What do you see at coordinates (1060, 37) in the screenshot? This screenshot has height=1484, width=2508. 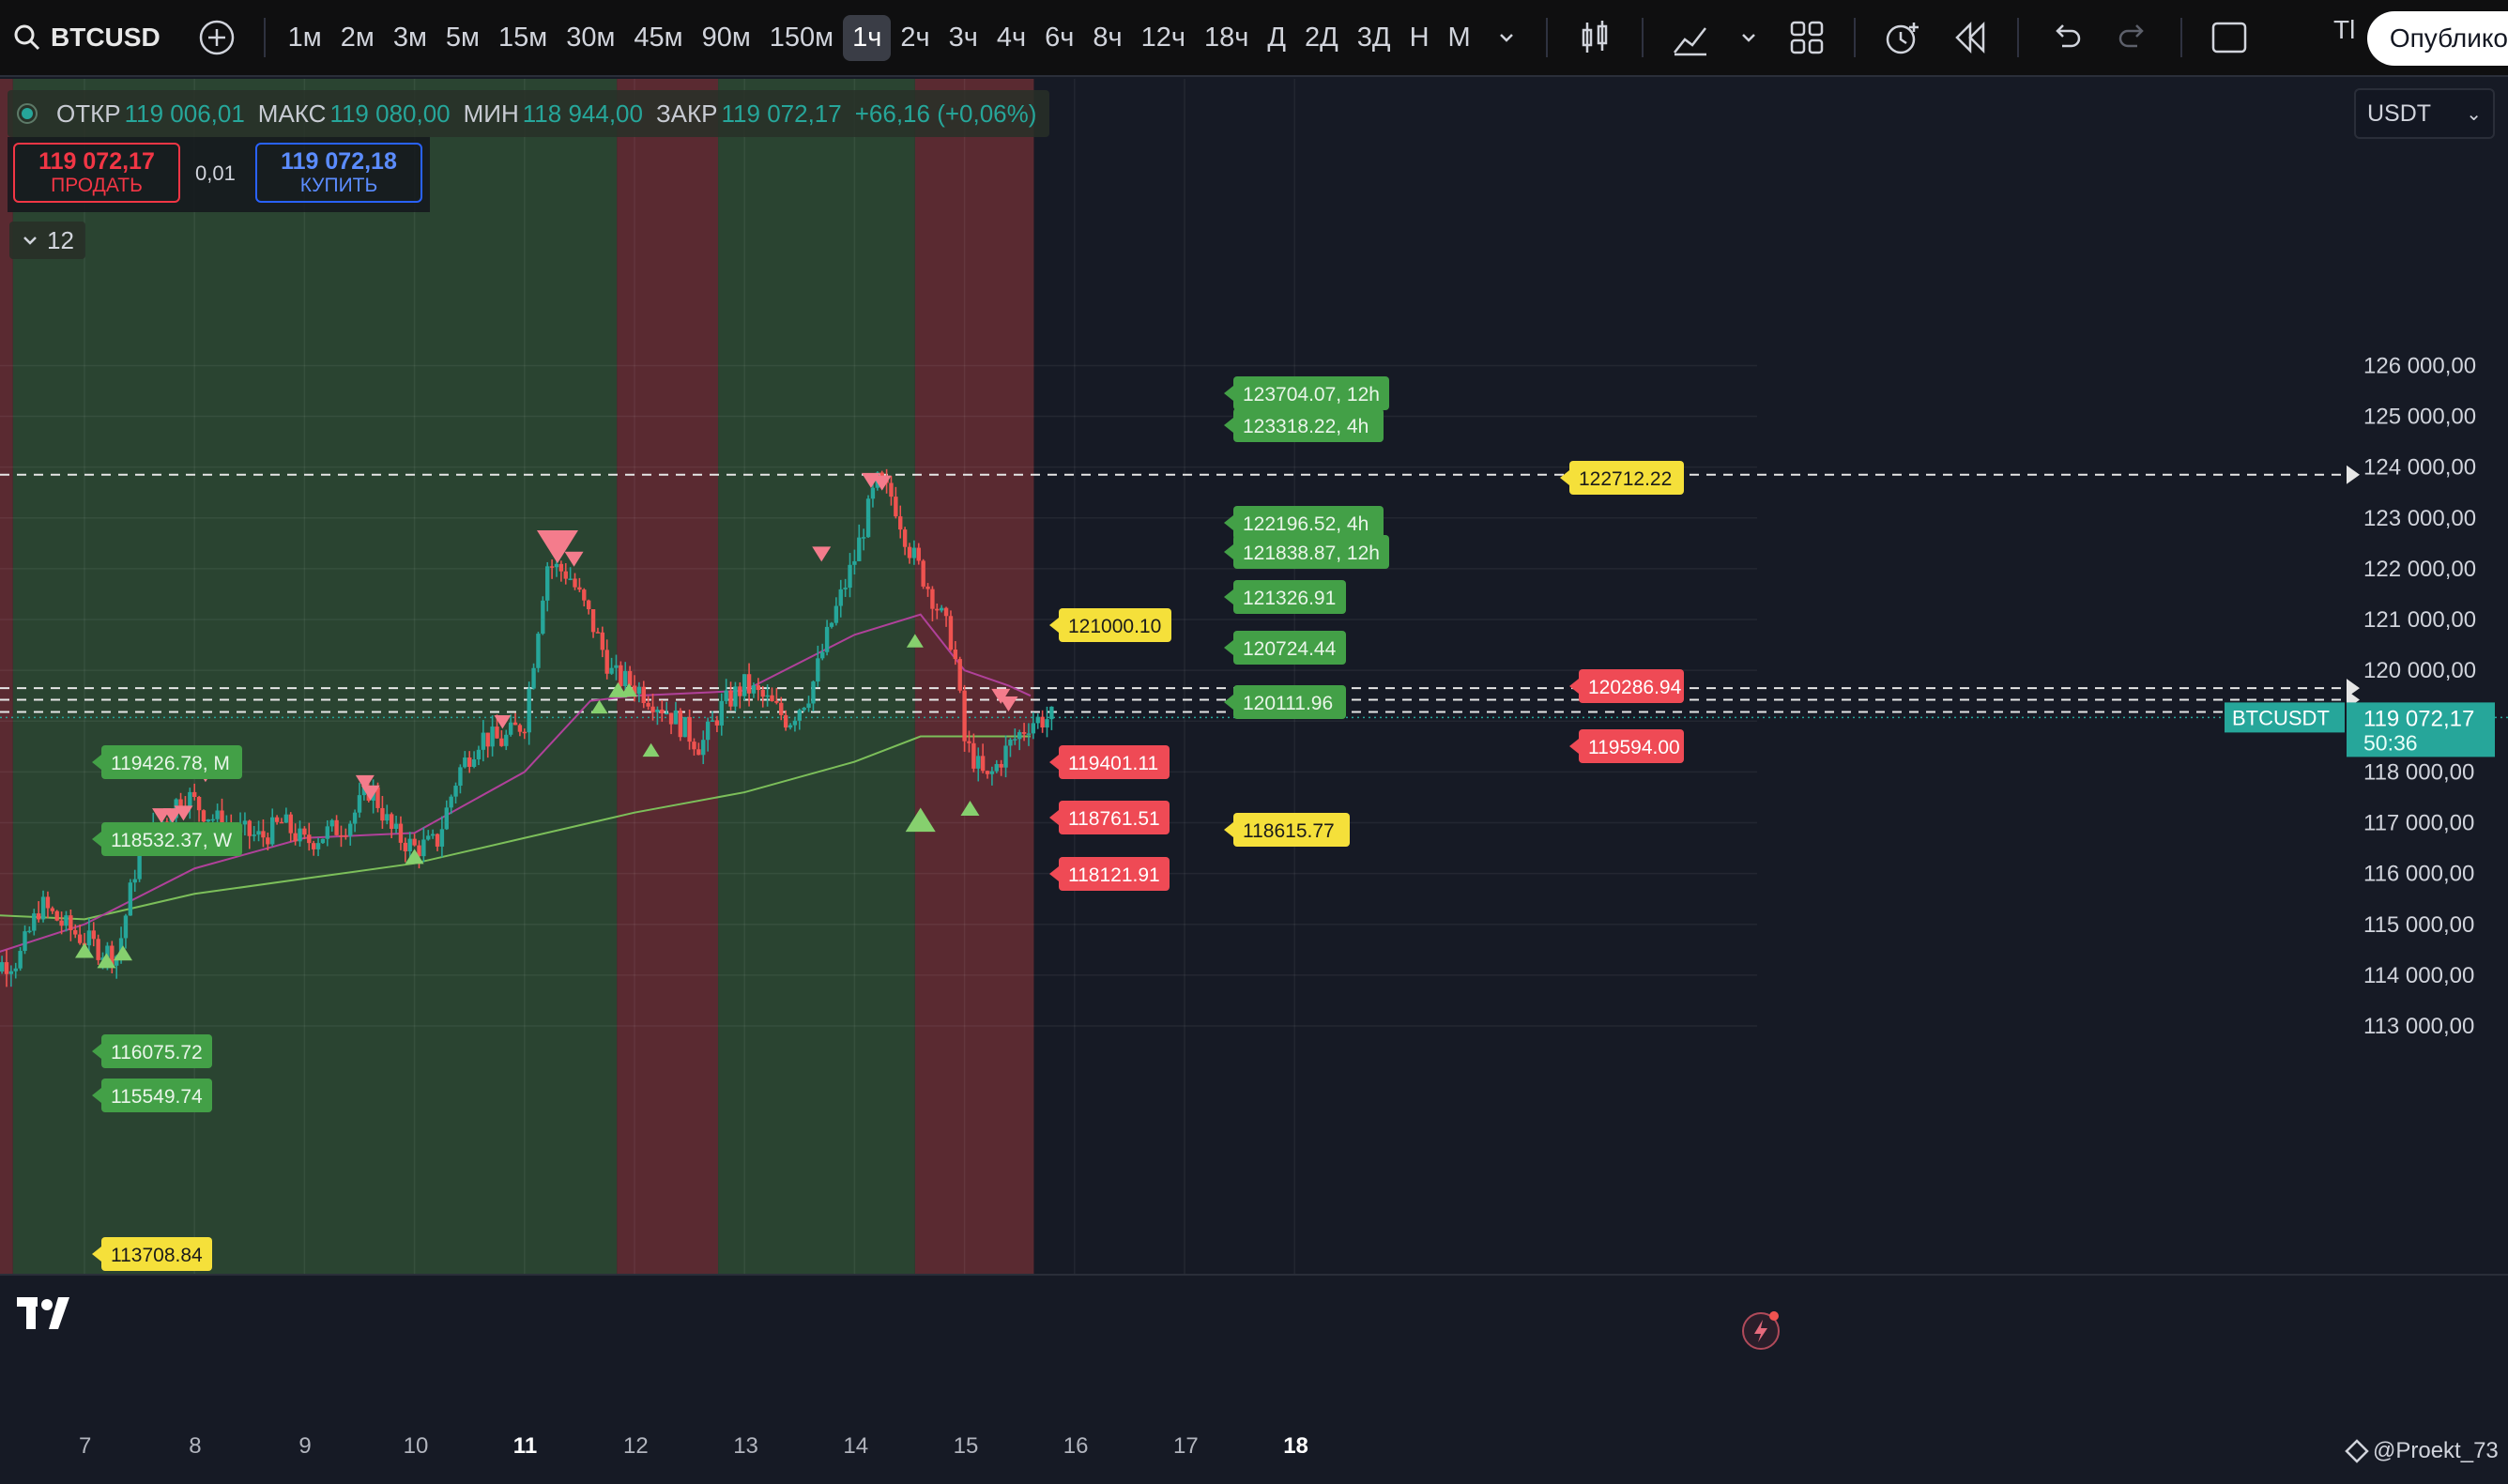 I see `interval-13: 6ч` at bounding box center [1060, 37].